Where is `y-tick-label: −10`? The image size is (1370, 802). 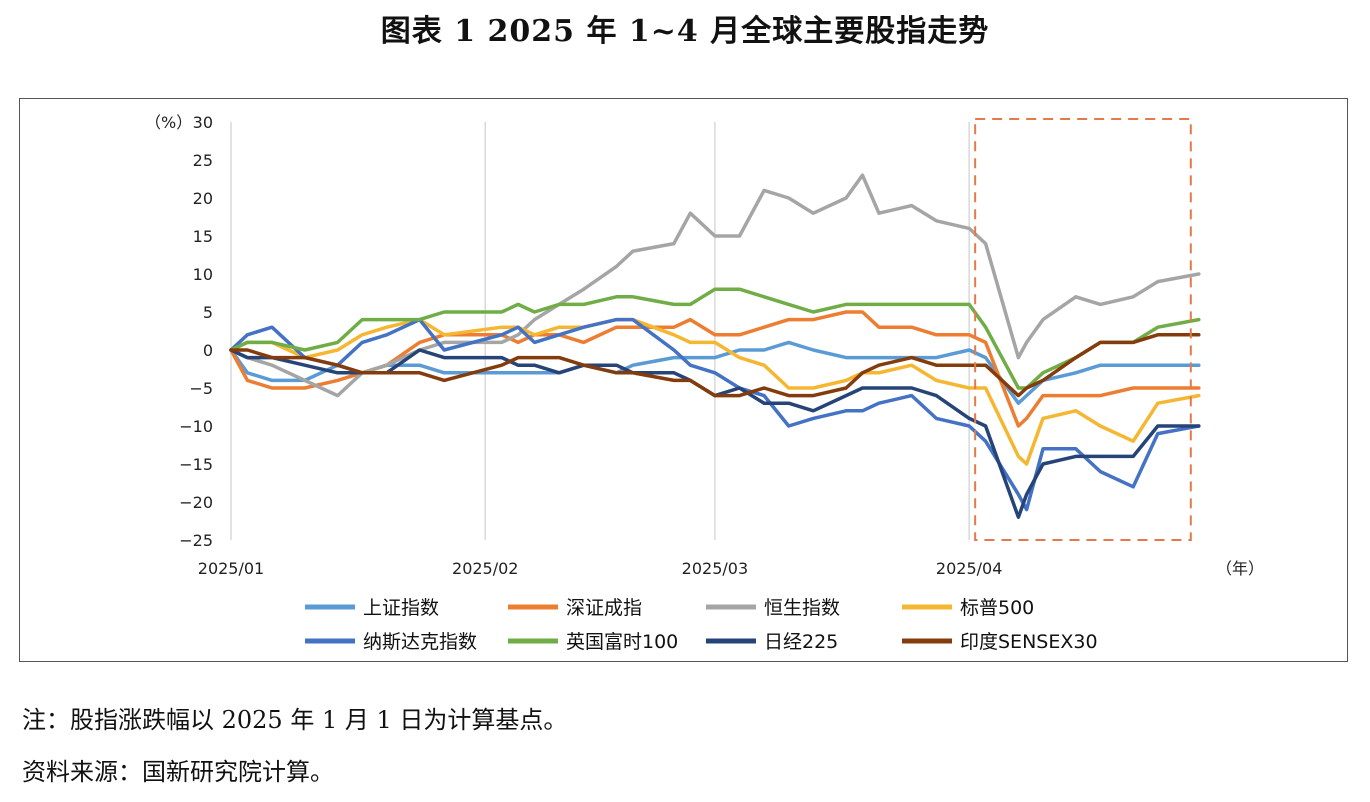
y-tick-label: −10 is located at coordinates (196, 426).